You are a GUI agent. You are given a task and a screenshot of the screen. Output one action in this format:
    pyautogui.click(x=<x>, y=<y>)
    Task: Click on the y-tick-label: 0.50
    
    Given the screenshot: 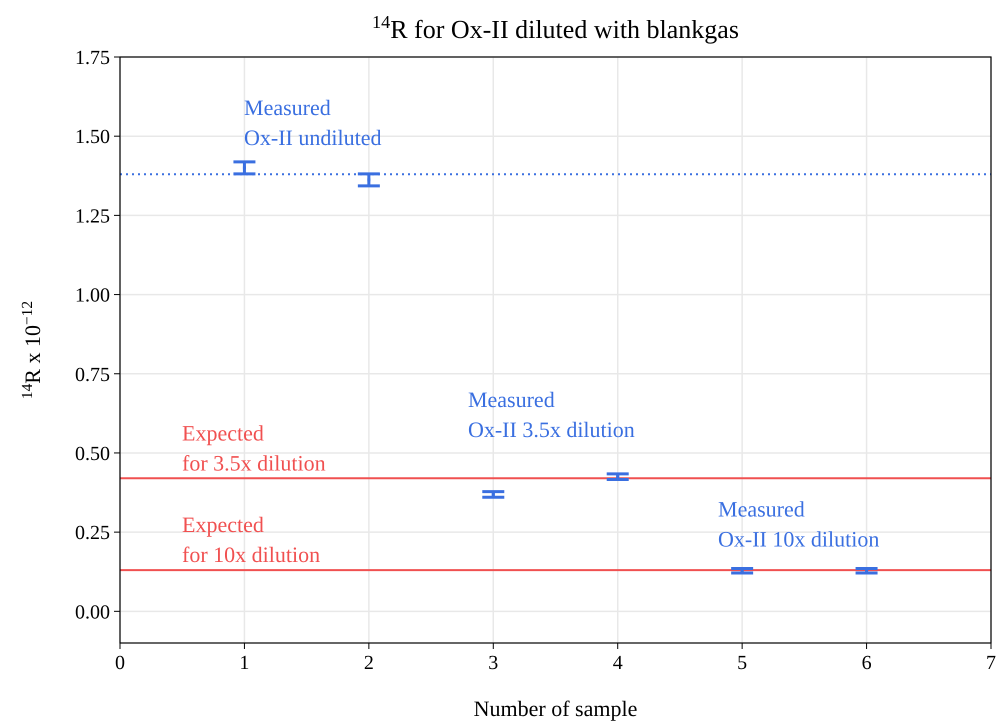 What is the action you would take?
    pyautogui.click(x=92, y=453)
    